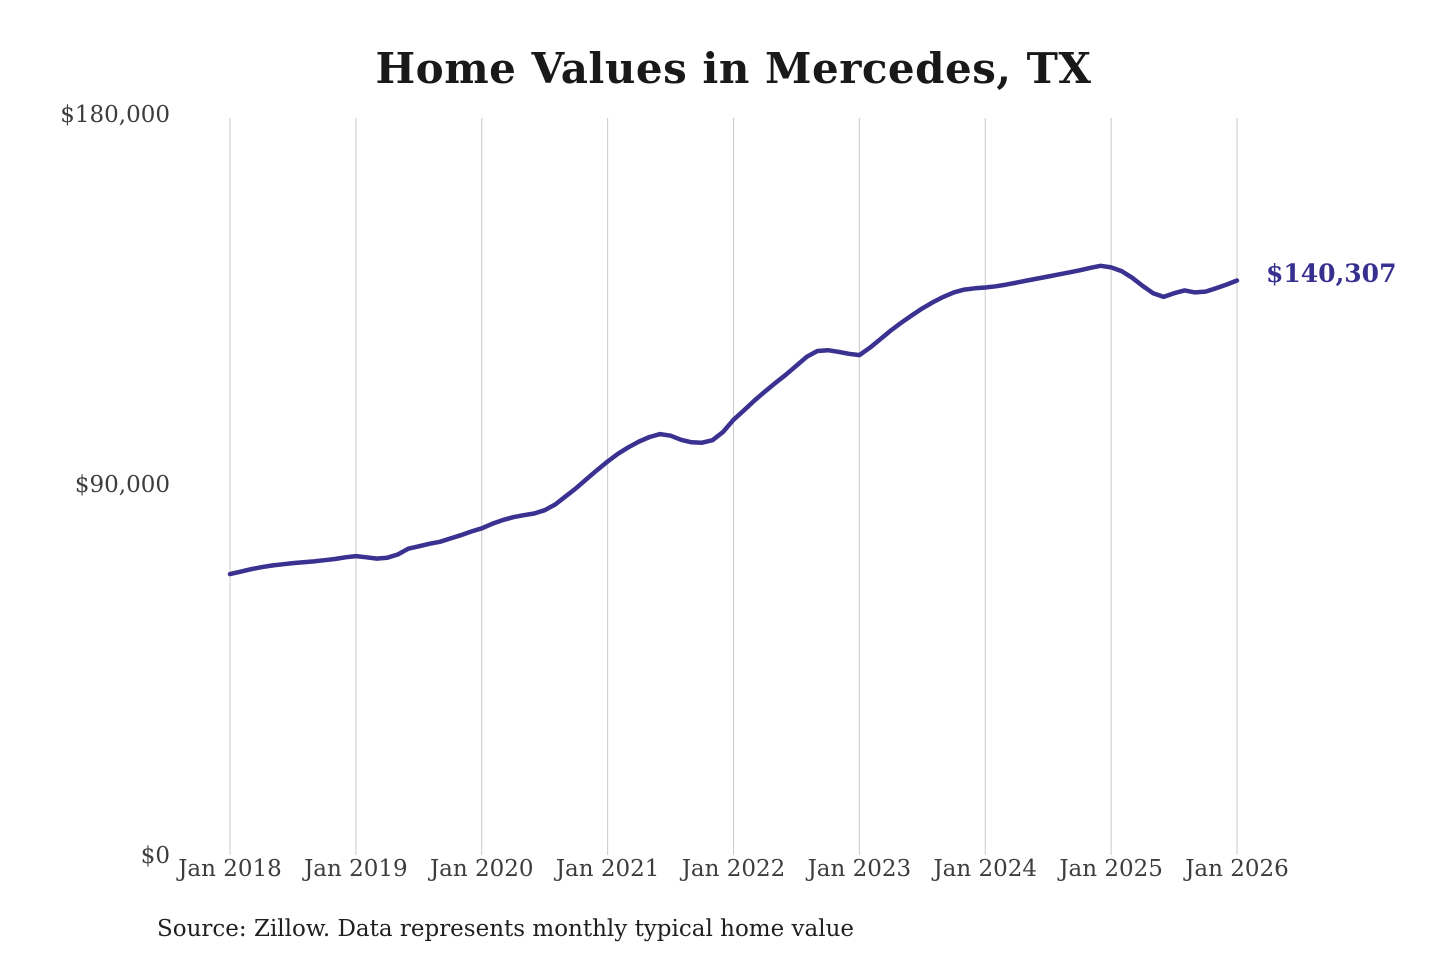 The height and width of the screenshot is (960, 1440). Describe the element at coordinates (733, 68) in the screenshot. I see `chart-title: Home Values in Mercedes, TX` at that location.